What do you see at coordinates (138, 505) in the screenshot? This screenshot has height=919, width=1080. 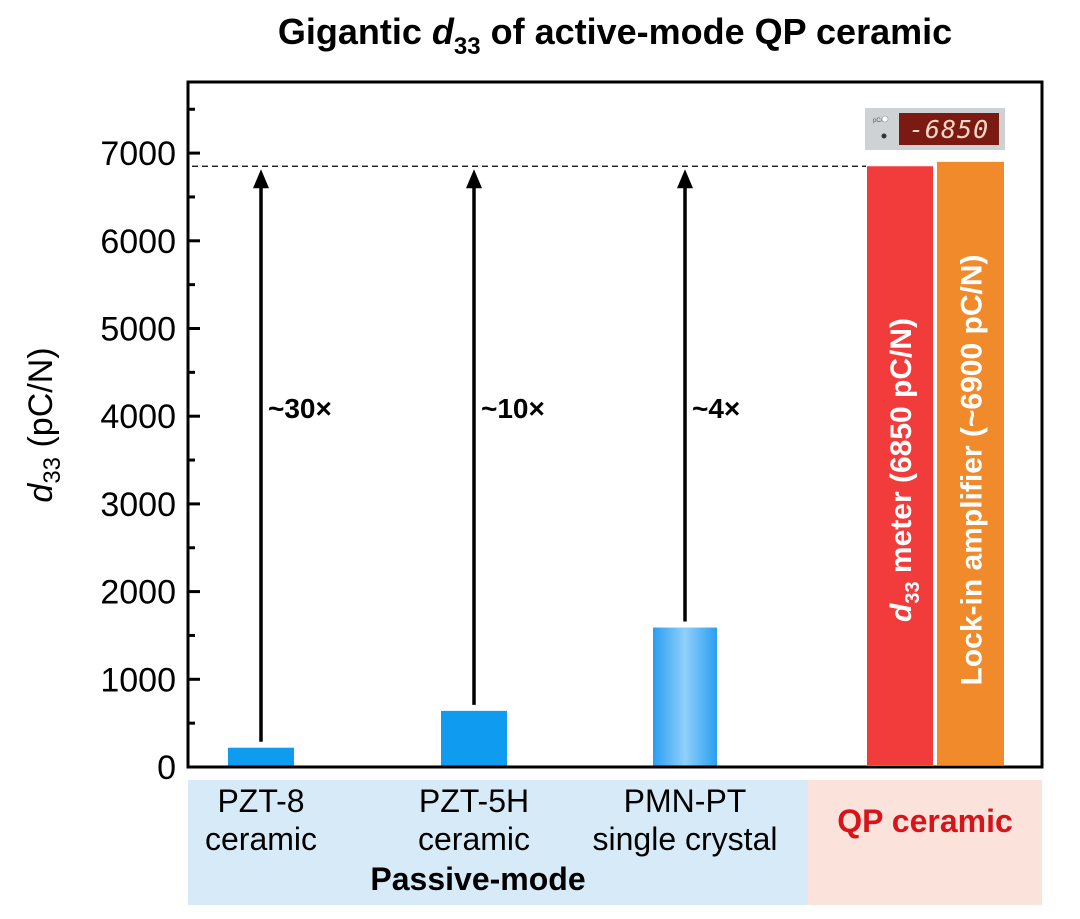 I see `y-tick-label: 3000` at bounding box center [138, 505].